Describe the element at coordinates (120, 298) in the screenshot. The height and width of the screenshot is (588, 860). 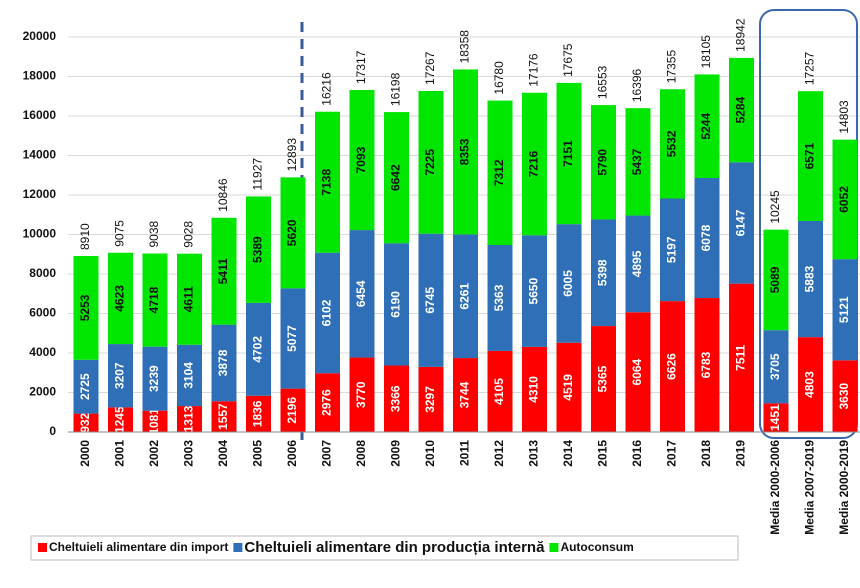
I see `value-label: 4623` at that location.